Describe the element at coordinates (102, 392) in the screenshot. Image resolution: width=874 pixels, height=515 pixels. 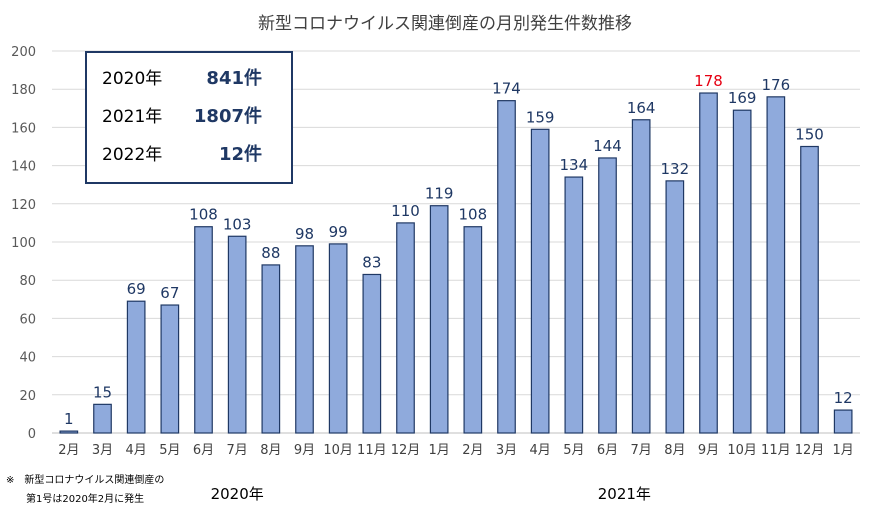
I see `data-label: 15` at that location.